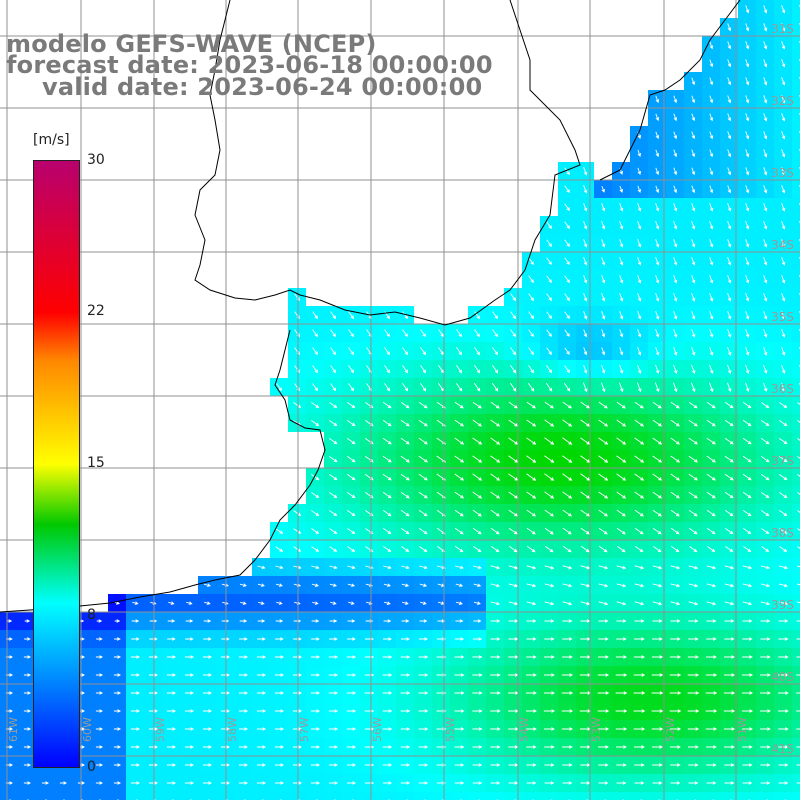 The width and height of the screenshot is (800, 800). What do you see at coordinates (524, 729) in the screenshot?
I see `lon-label: 54W` at bounding box center [524, 729].